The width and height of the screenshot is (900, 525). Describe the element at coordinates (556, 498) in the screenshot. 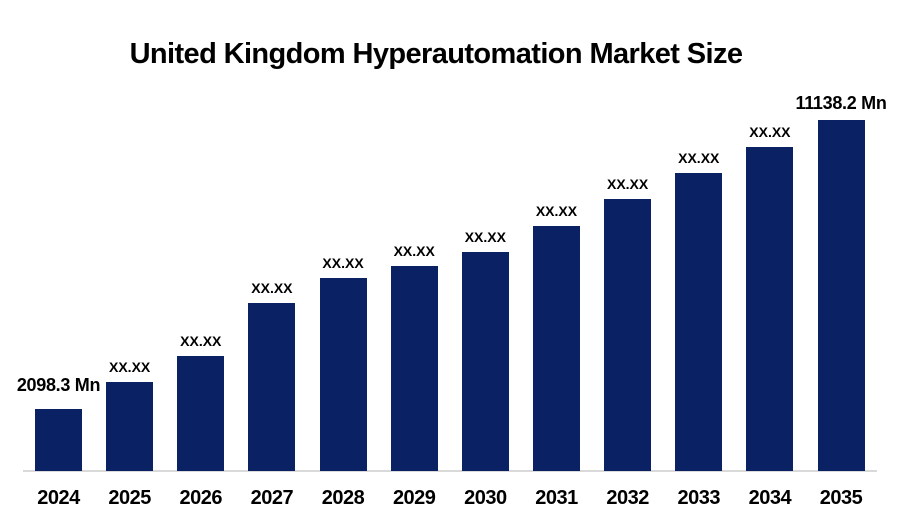

I see `x-tick-label-2031: 2031` at that location.